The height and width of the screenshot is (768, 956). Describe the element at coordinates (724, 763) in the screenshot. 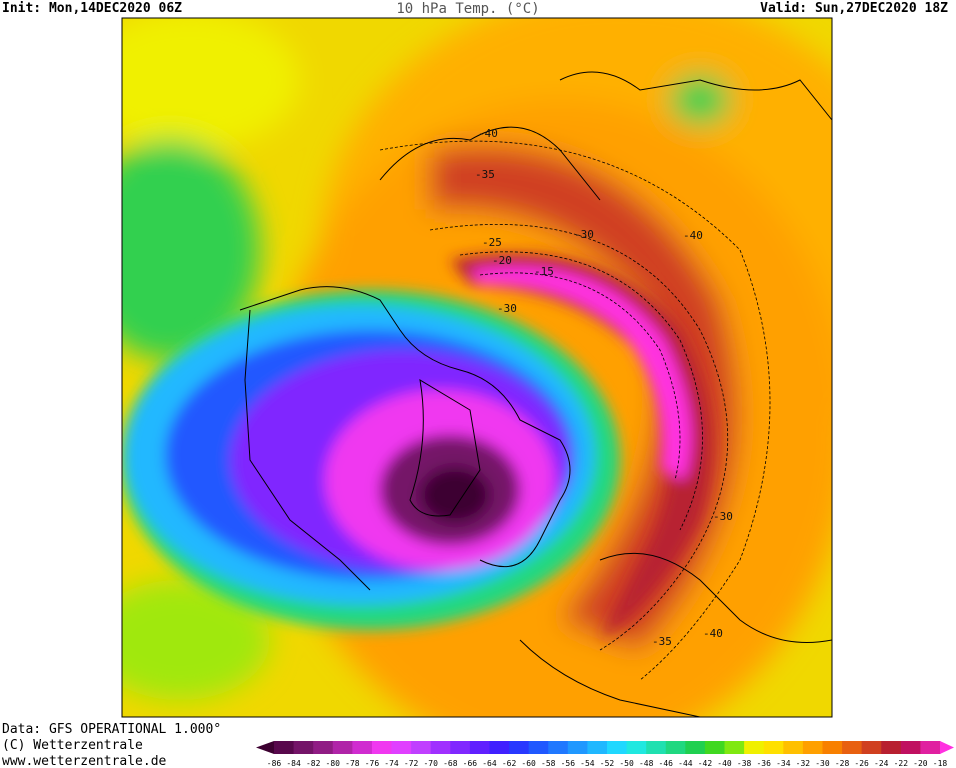

I see `colorbar-label: -40` at that location.